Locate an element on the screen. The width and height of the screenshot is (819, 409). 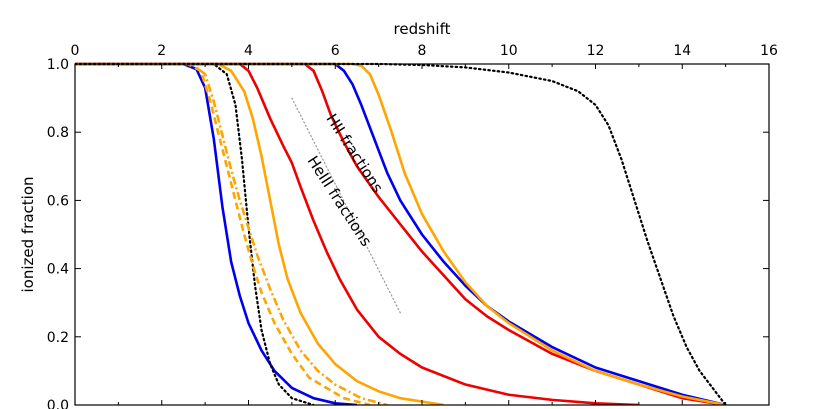
y-tick-label: 0.8 is located at coordinates (58, 133).